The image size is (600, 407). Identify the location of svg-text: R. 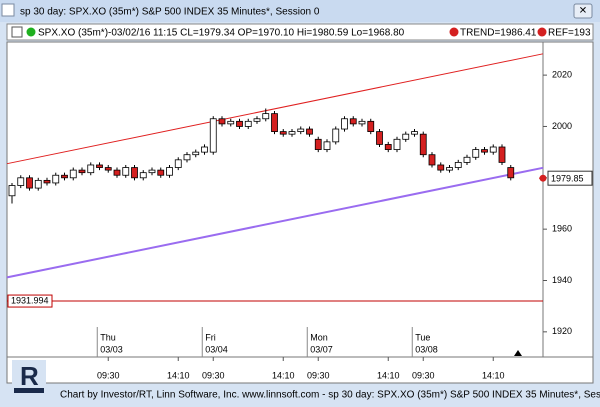
(29, 376).